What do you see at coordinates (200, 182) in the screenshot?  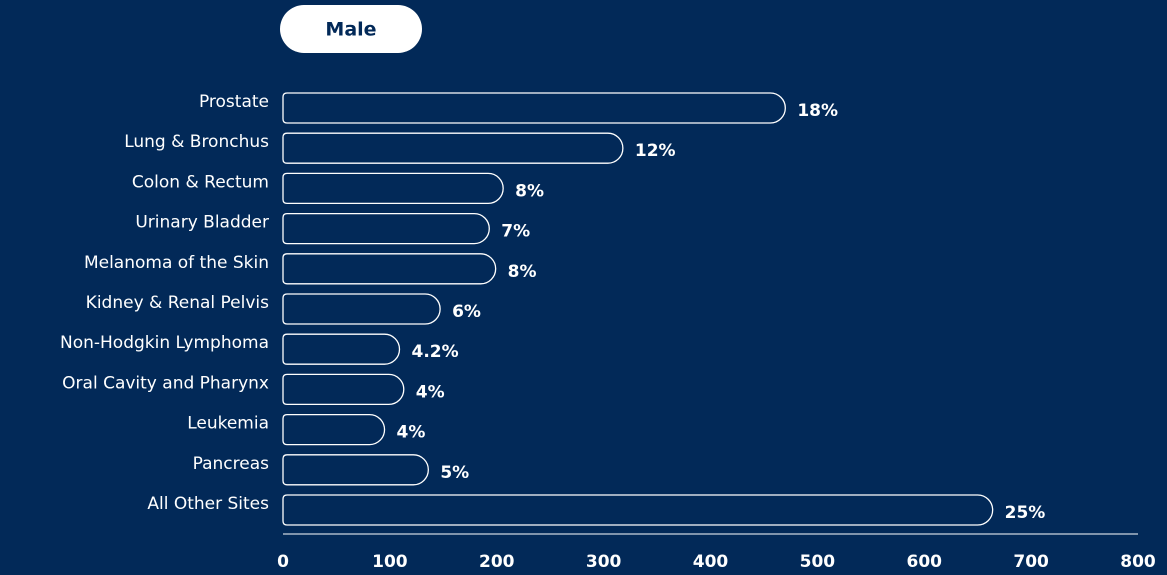 I see `category-label: Colon & Rectum` at bounding box center [200, 182].